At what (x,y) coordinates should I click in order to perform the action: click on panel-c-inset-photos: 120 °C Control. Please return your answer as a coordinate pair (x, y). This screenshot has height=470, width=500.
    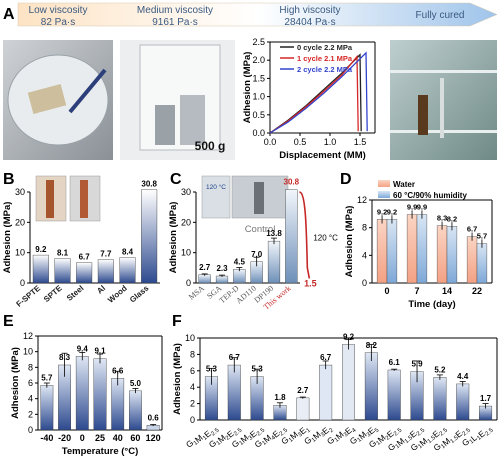
    Looking at the image, I should click on (245, 205).